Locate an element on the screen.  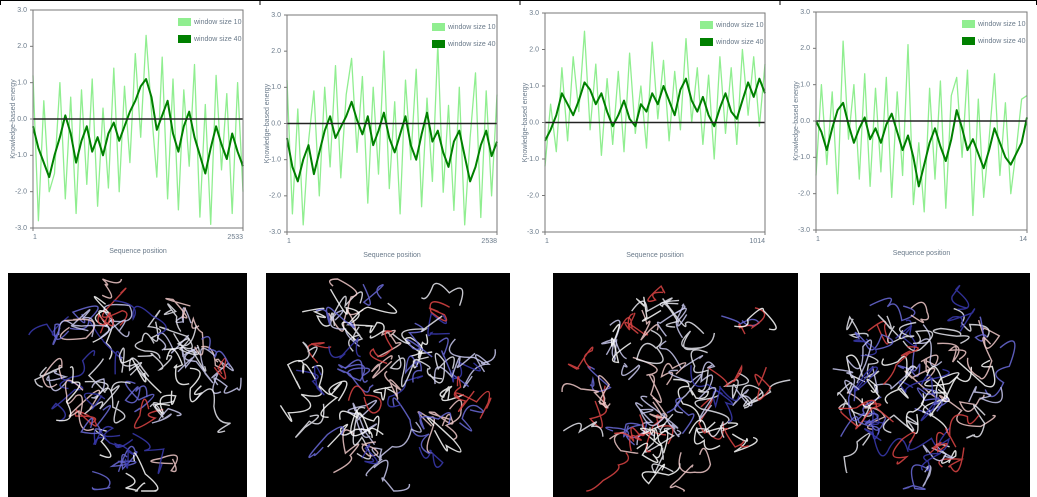
x-axis-label: Sequence position is located at coordinates (138, 251).